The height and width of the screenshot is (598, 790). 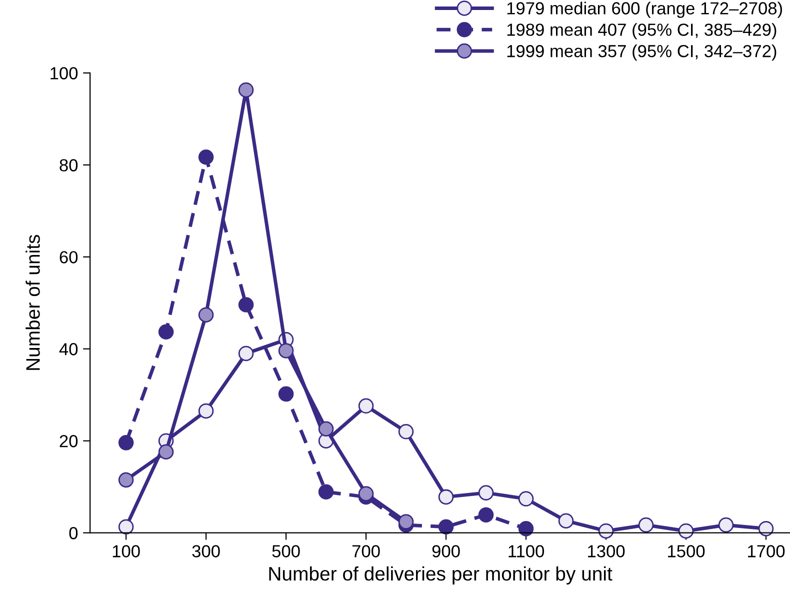 What do you see at coordinates (641, 31) in the screenshot?
I see `legend-label: 1989 mean 407 (95% CI, 385–429)` at bounding box center [641, 31].